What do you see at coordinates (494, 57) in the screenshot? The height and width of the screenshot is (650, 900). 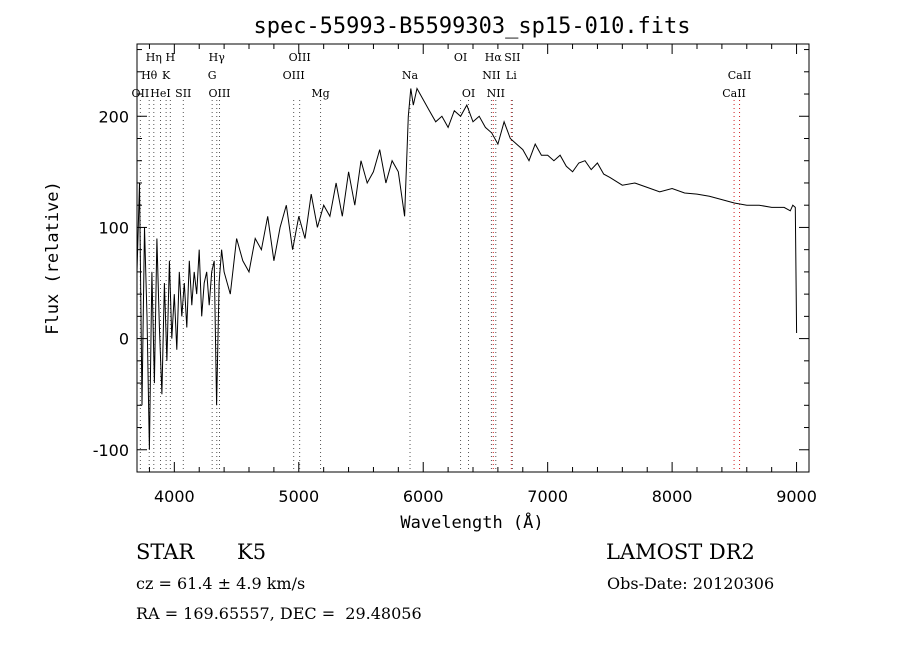 I see `spectral-line-label-17: Hα` at bounding box center [494, 57].